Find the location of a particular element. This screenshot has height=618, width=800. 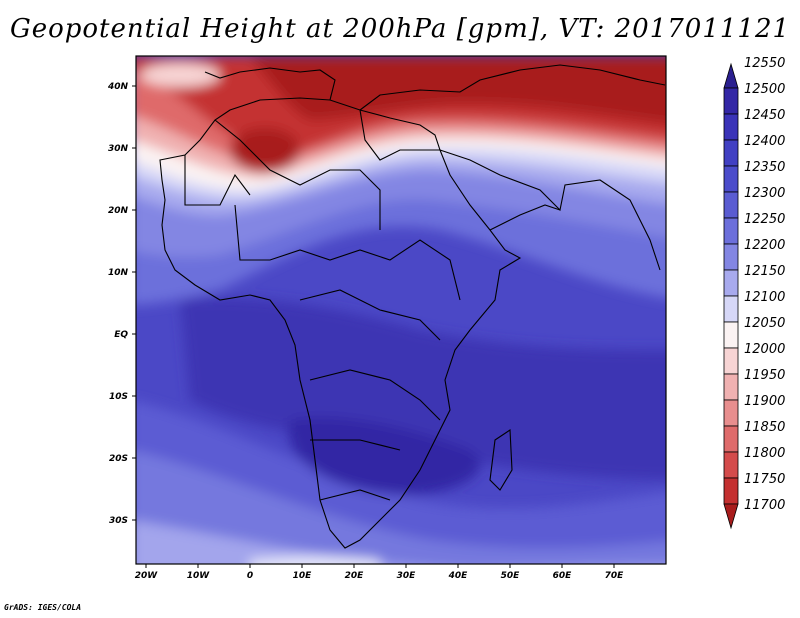

colorbar-label: 12350 is located at coordinates (764, 167).